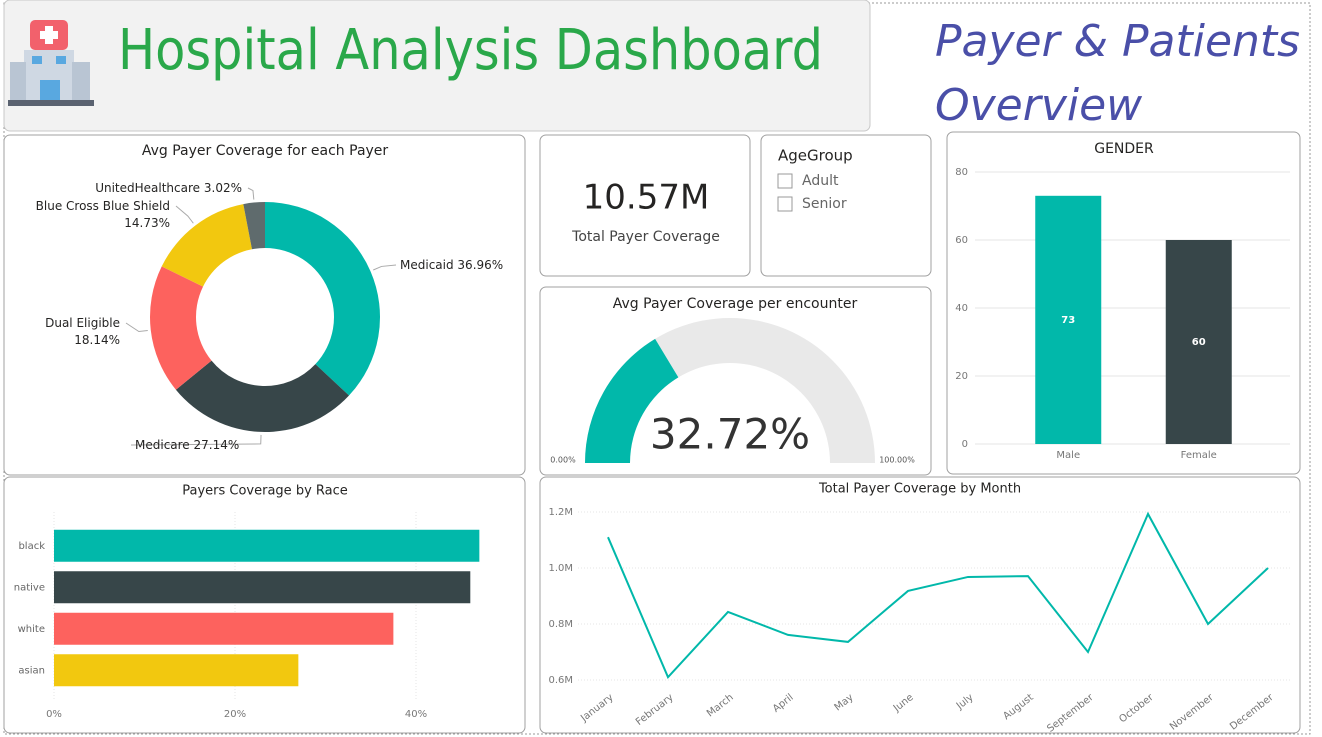 The width and height of the screenshot is (1322, 737). What do you see at coordinates (897, 460) in the screenshot?
I see `gauge-tick-label: 100.00%` at bounding box center [897, 460].